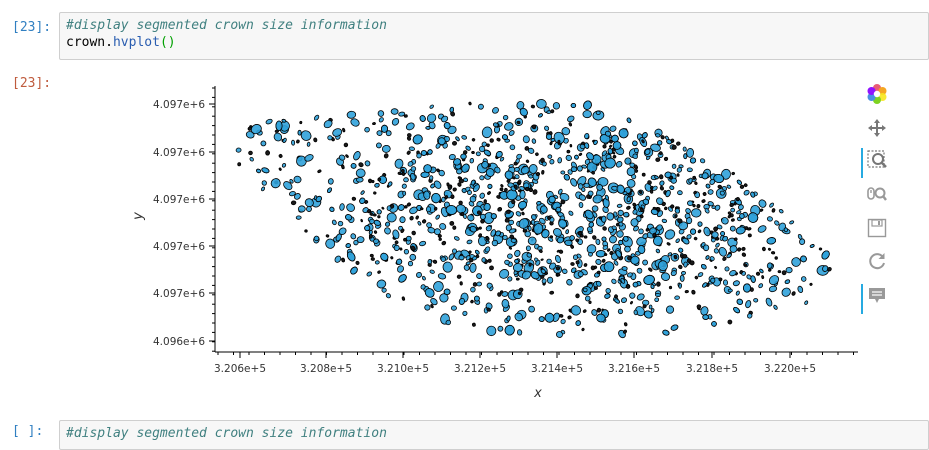 Image resolution: width=929 pixels, height=450 pixels. I want to click on save-icon, so click(877, 228).